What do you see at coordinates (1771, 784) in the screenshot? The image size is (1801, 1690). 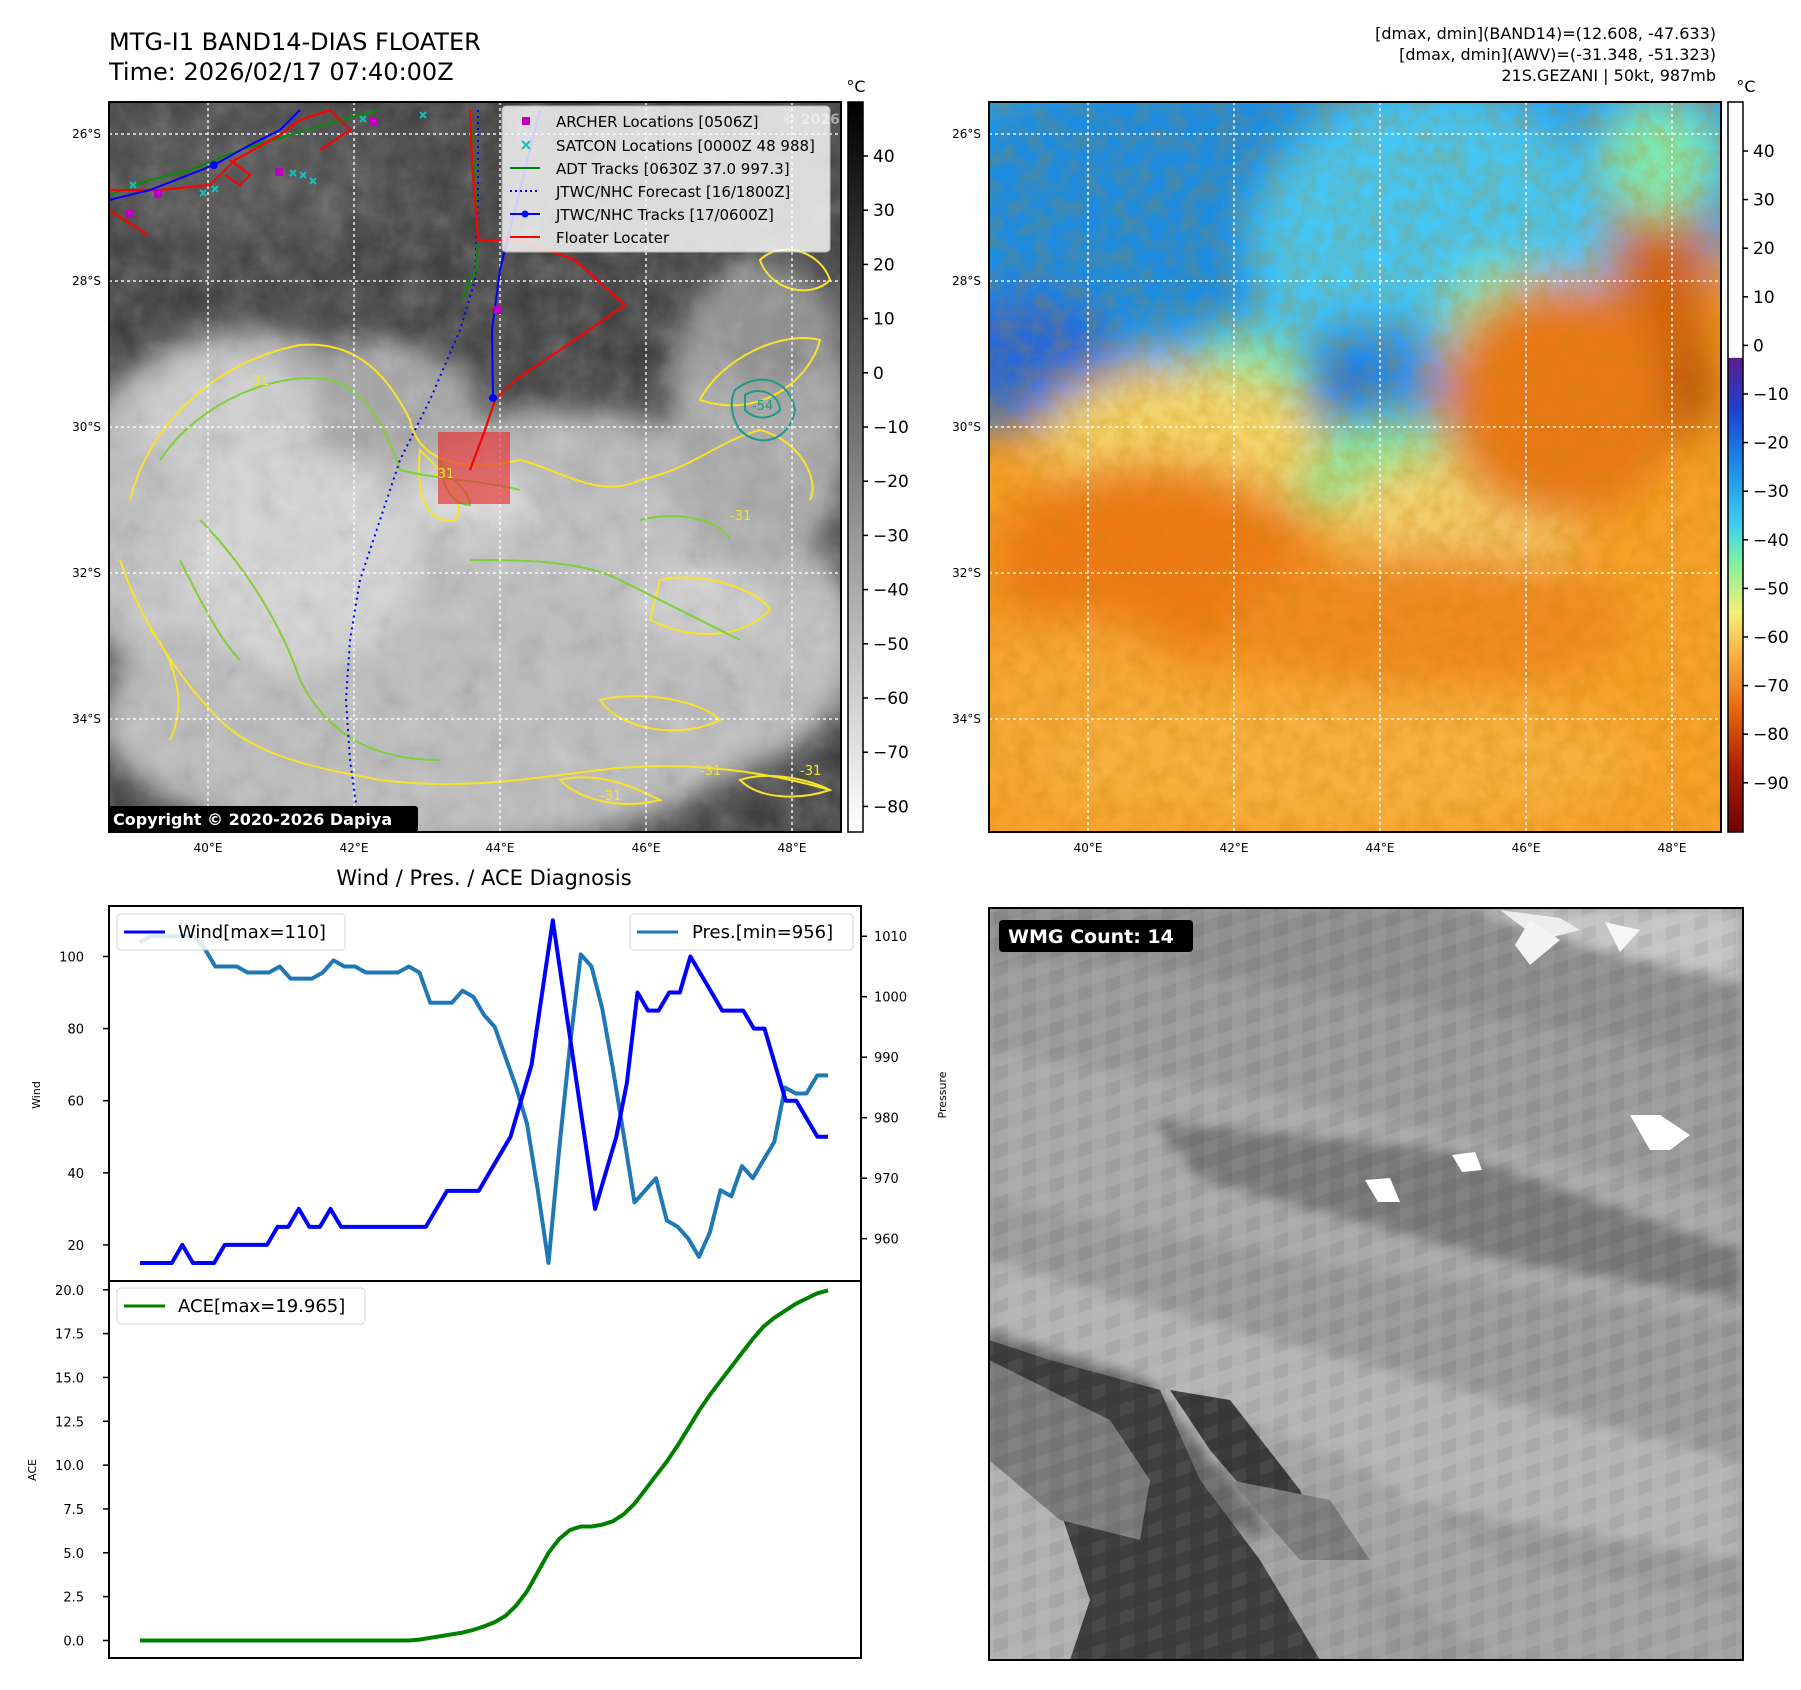 I see `awv-colorbar-tick-label: −90` at bounding box center [1771, 784].